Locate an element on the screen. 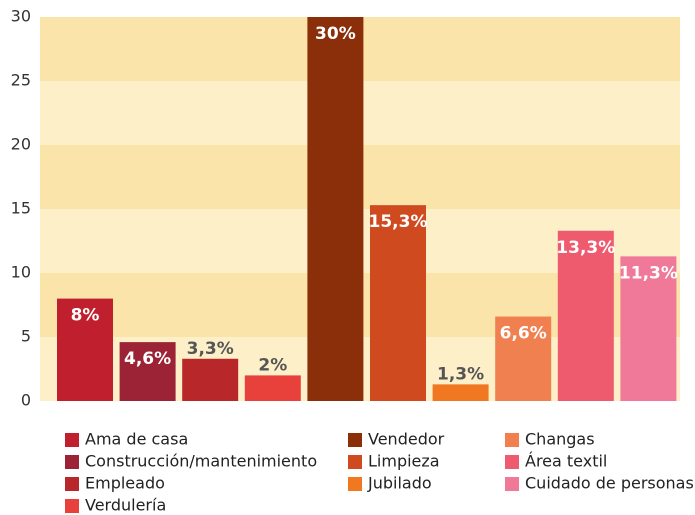 The height and width of the screenshot is (515, 695). value-label: 1,3% is located at coordinates (460, 374).